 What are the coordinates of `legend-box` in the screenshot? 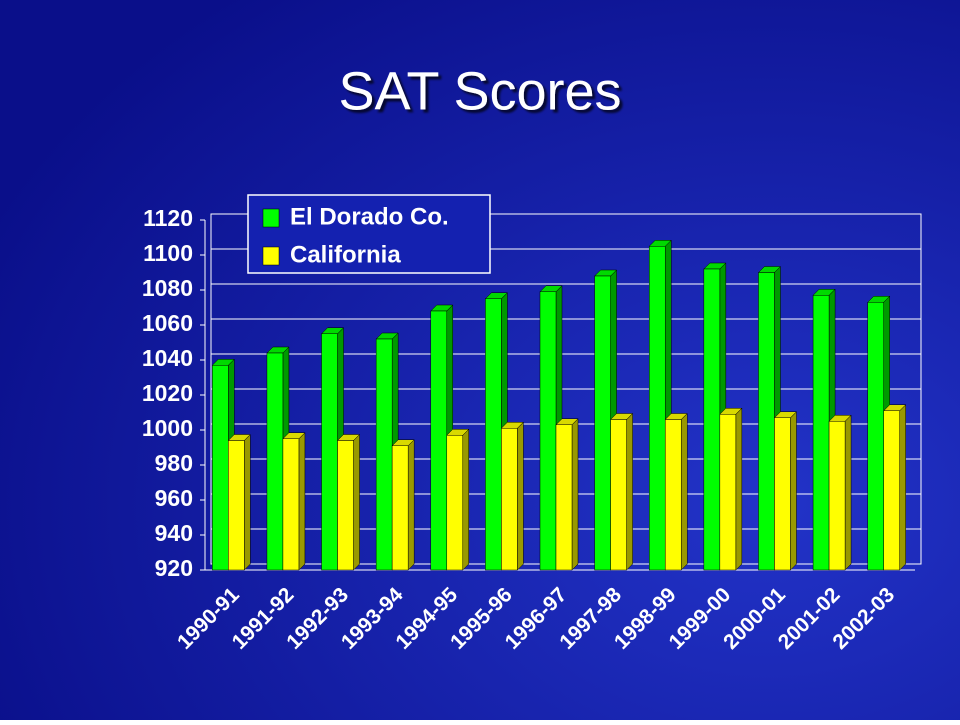 It's located at (369, 234).